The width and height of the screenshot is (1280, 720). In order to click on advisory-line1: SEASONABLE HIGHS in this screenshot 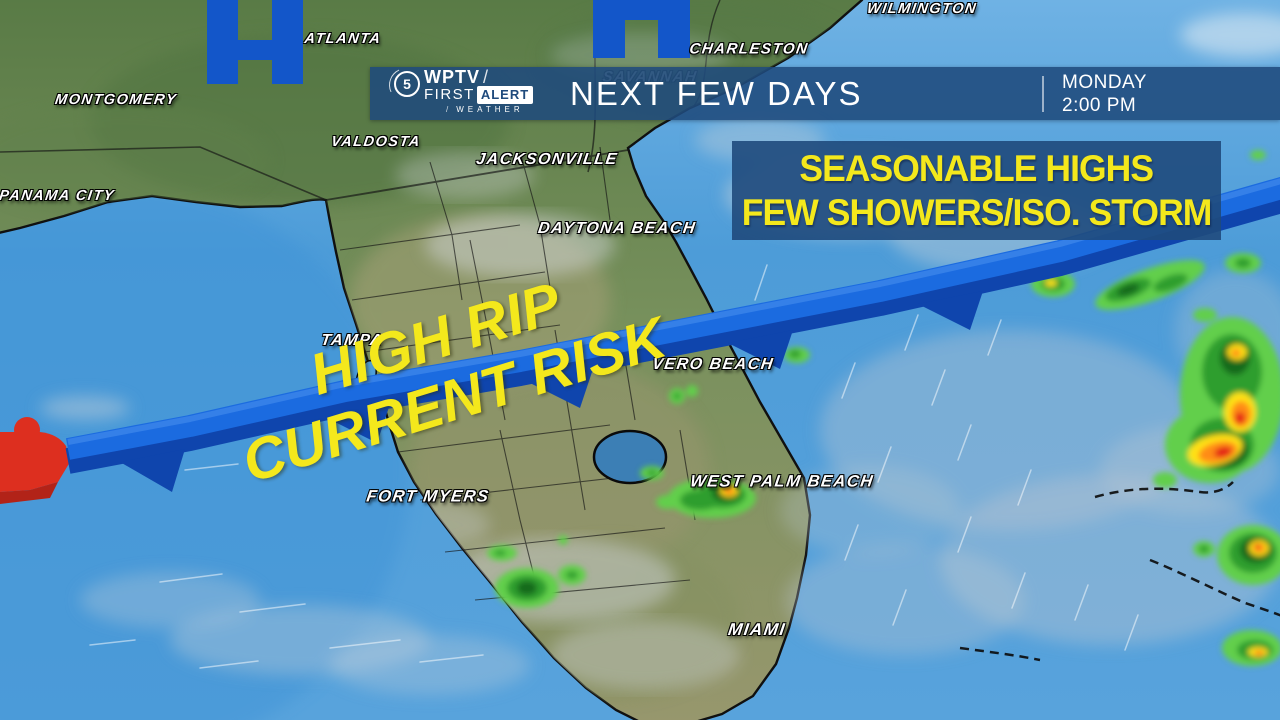, I will do `click(977, 168)`.